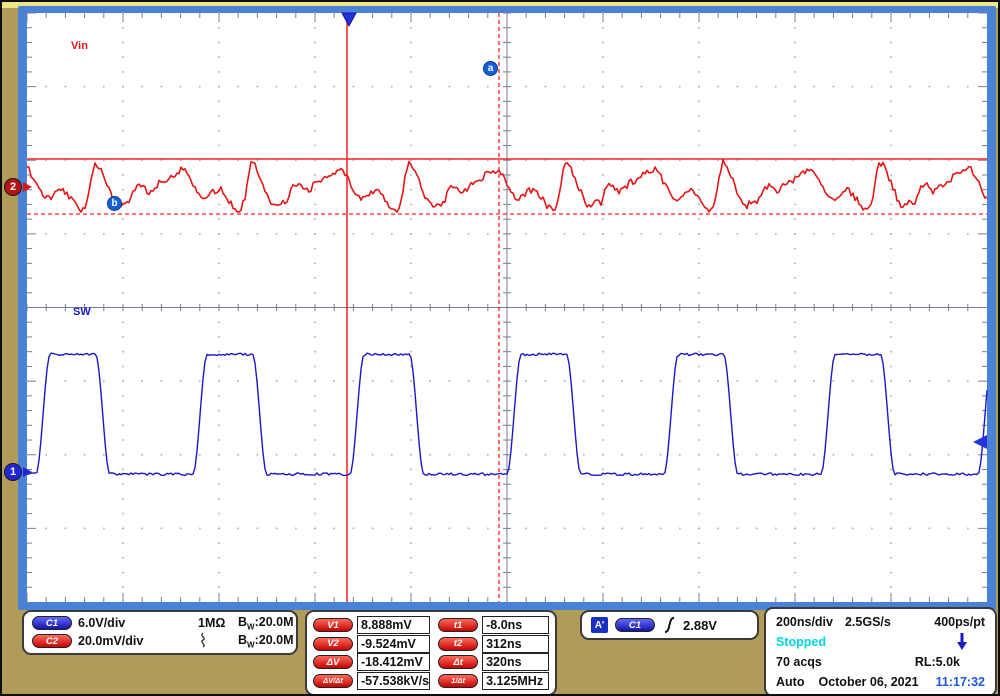  I want to click on dvdt-row: ΔV/Δt -57.538kV/s, so click(372, 680).